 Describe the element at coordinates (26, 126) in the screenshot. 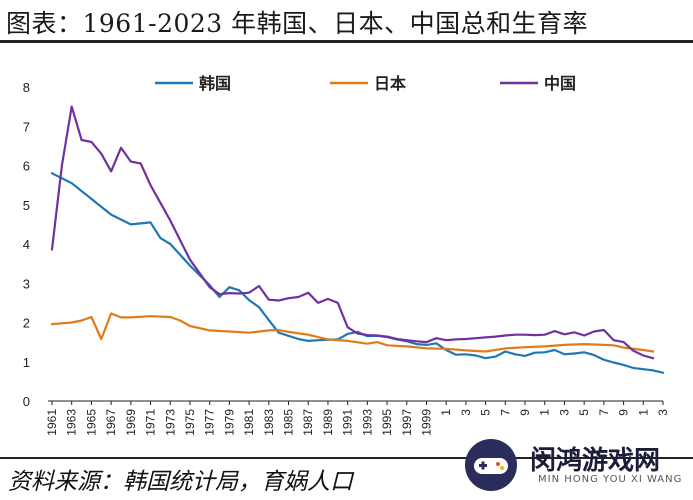

I see `y-tick-label: 7` at that location.